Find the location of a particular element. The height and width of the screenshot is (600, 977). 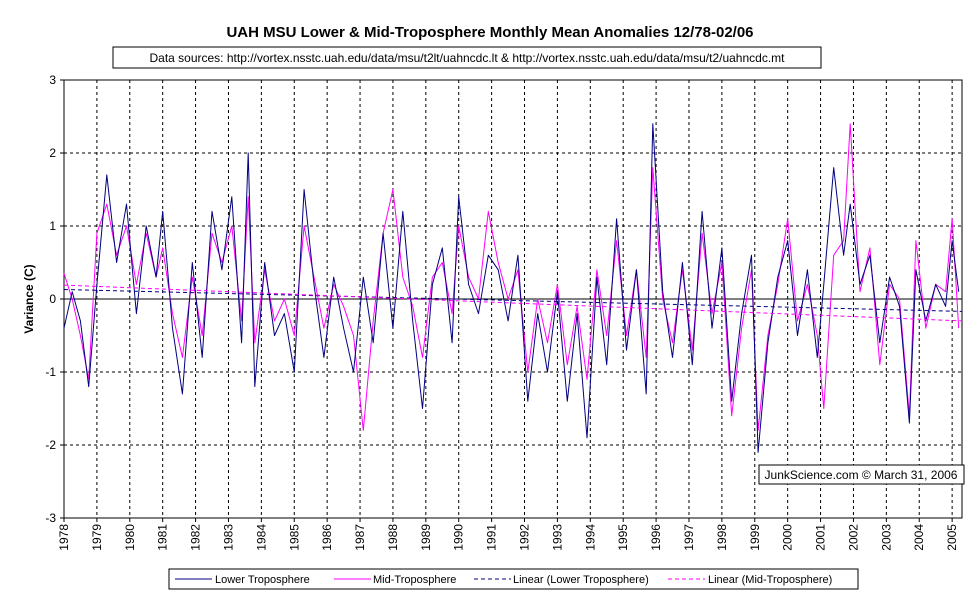

legend-entry-lower-troposphere: Lower Troposphere is located at coordinates (242, 580).